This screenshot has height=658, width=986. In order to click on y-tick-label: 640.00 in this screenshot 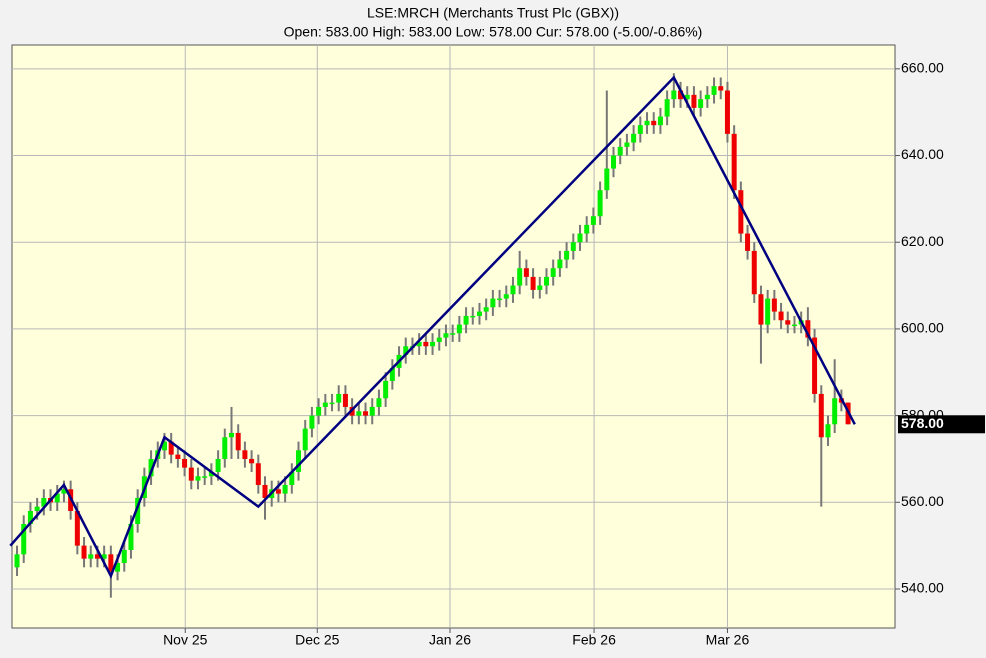, I will do `click(922, 154)`.